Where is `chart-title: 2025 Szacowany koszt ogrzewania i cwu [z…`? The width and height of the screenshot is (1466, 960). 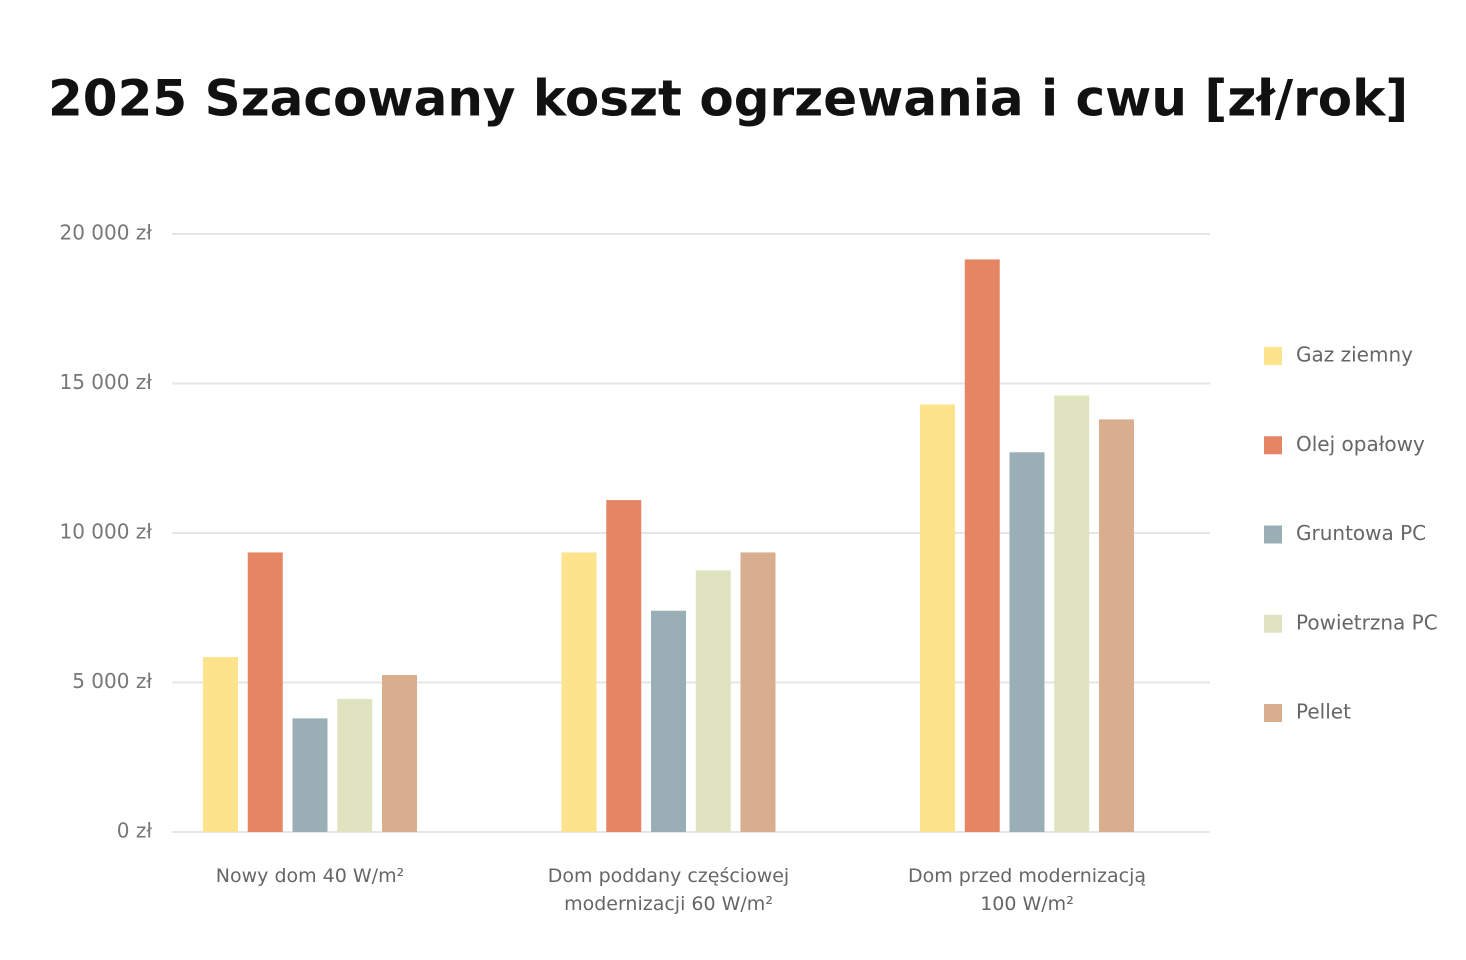 chart-title: 2025 Szacowany koszt ogrzewania i cwu [z… is located at coordinates (728, 99).